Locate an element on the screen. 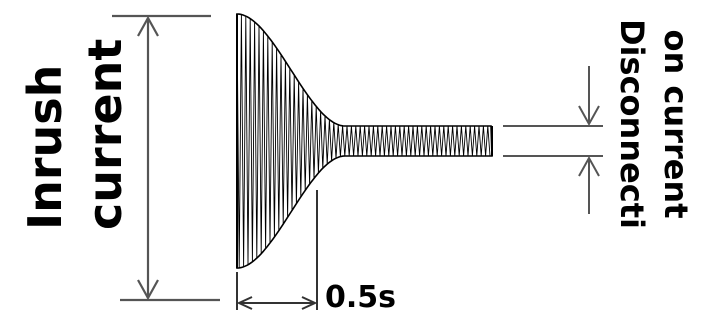  time-arrow-right is located at coordinates (309, 303).